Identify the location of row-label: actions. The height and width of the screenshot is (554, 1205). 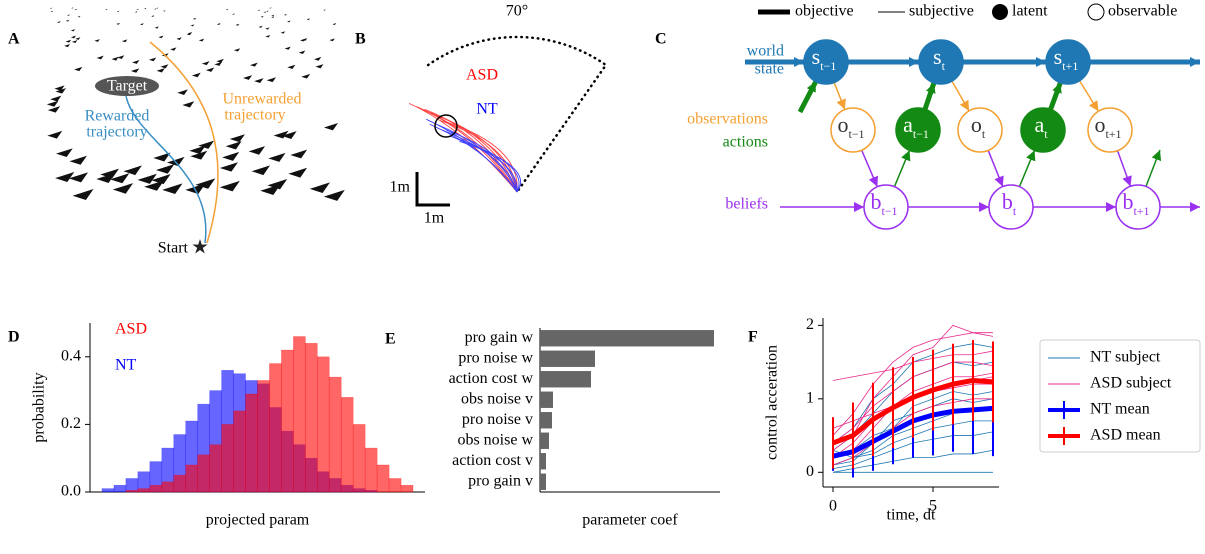
(745, 142).